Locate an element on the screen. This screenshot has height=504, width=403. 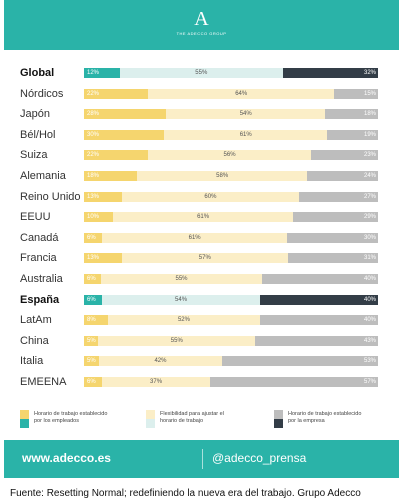
value-label: 52% is located at coordinates (183, 320).